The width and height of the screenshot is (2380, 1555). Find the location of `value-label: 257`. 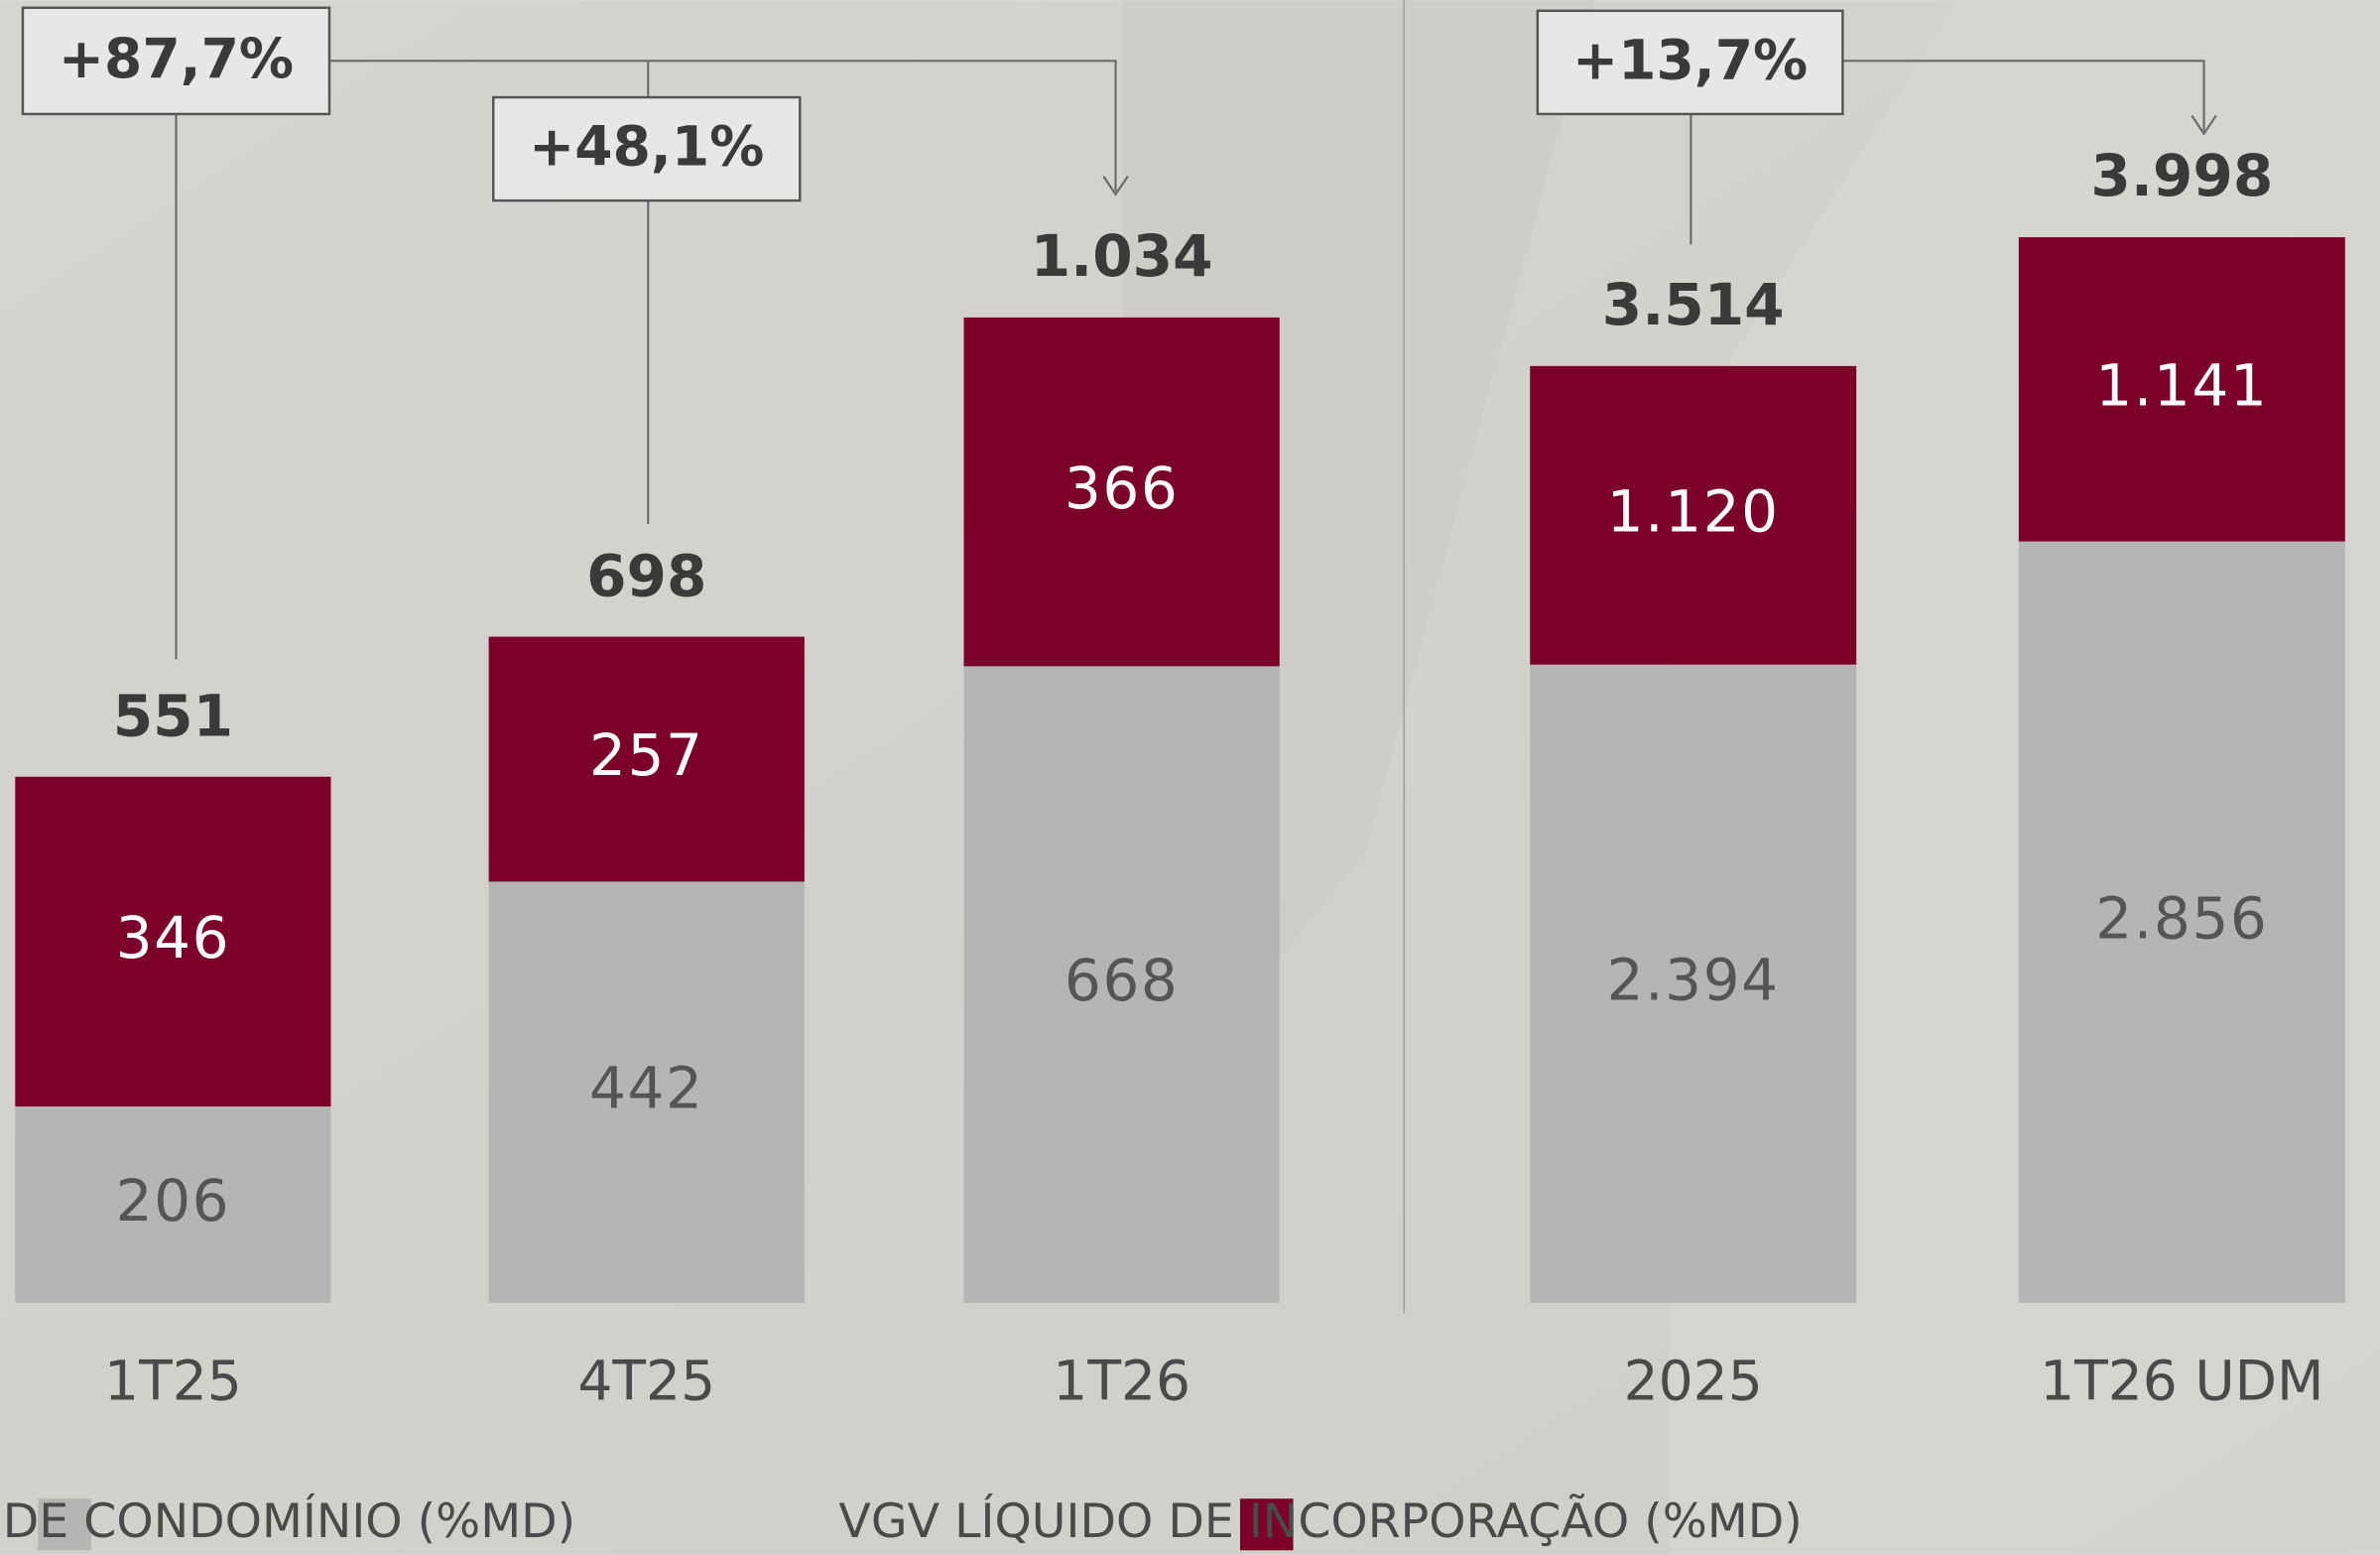

value-label: 257 is located at coordinates (646, 755).